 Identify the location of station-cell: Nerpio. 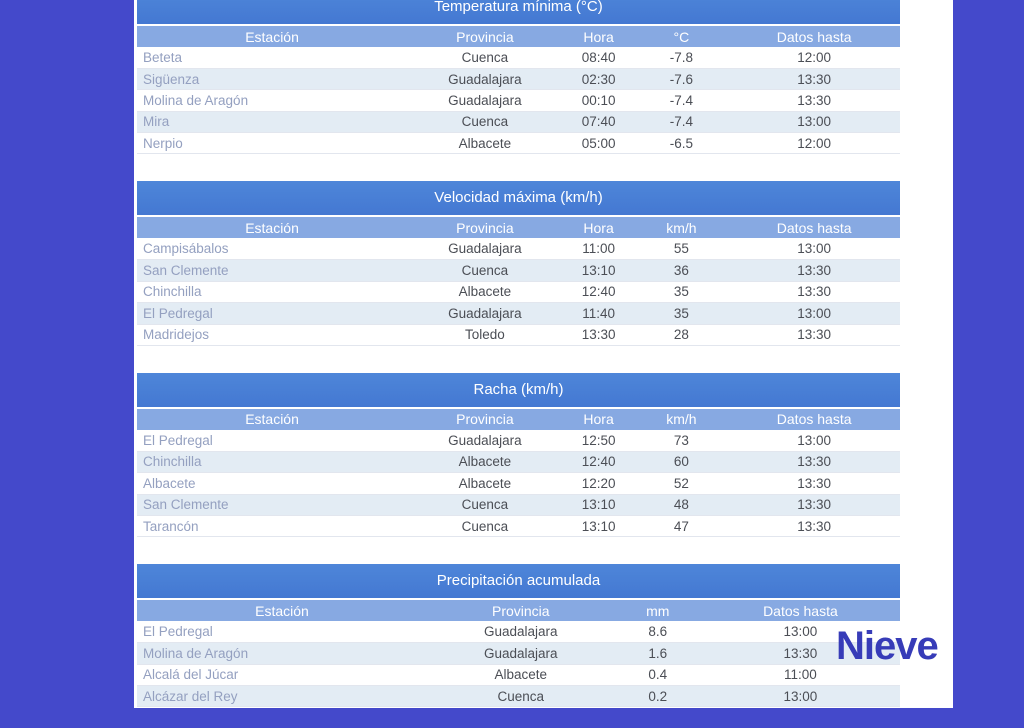
(272, 143).